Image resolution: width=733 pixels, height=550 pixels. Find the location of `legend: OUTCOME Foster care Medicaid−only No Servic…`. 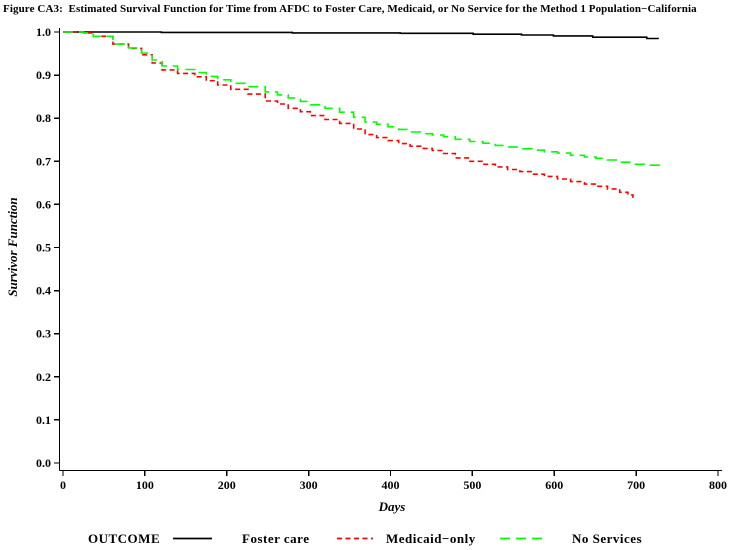

legend: OUTCOME Foster care Medicaid−only No Servic… is located at coordinates (365, 538).